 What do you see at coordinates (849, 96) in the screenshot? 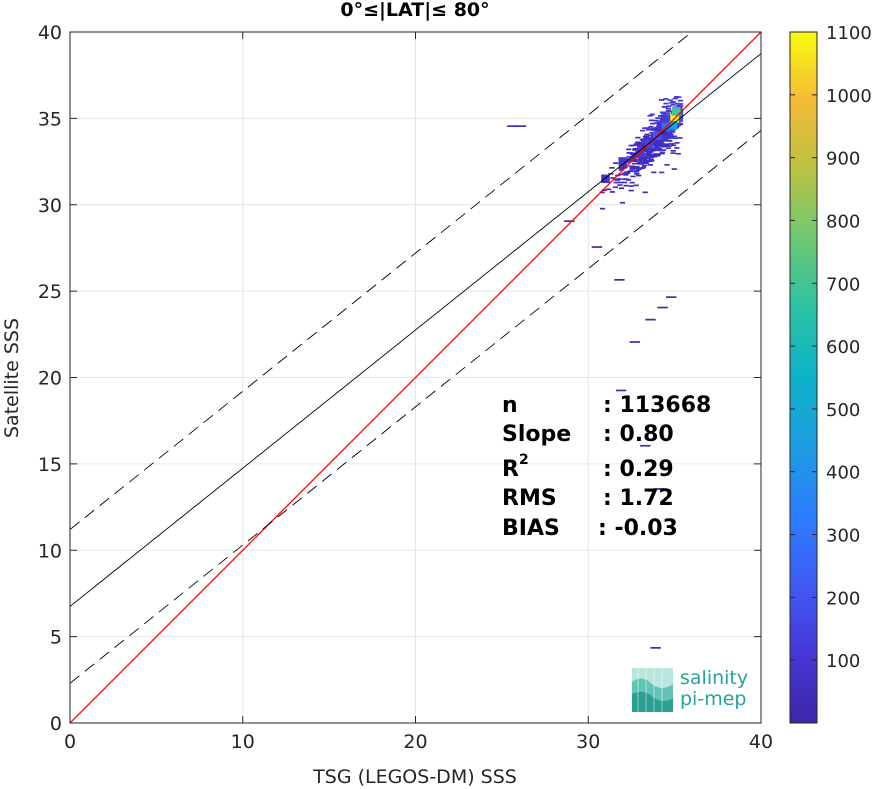
I see `colorbar-tick-label: 1000` at bounding box center [849, 96].